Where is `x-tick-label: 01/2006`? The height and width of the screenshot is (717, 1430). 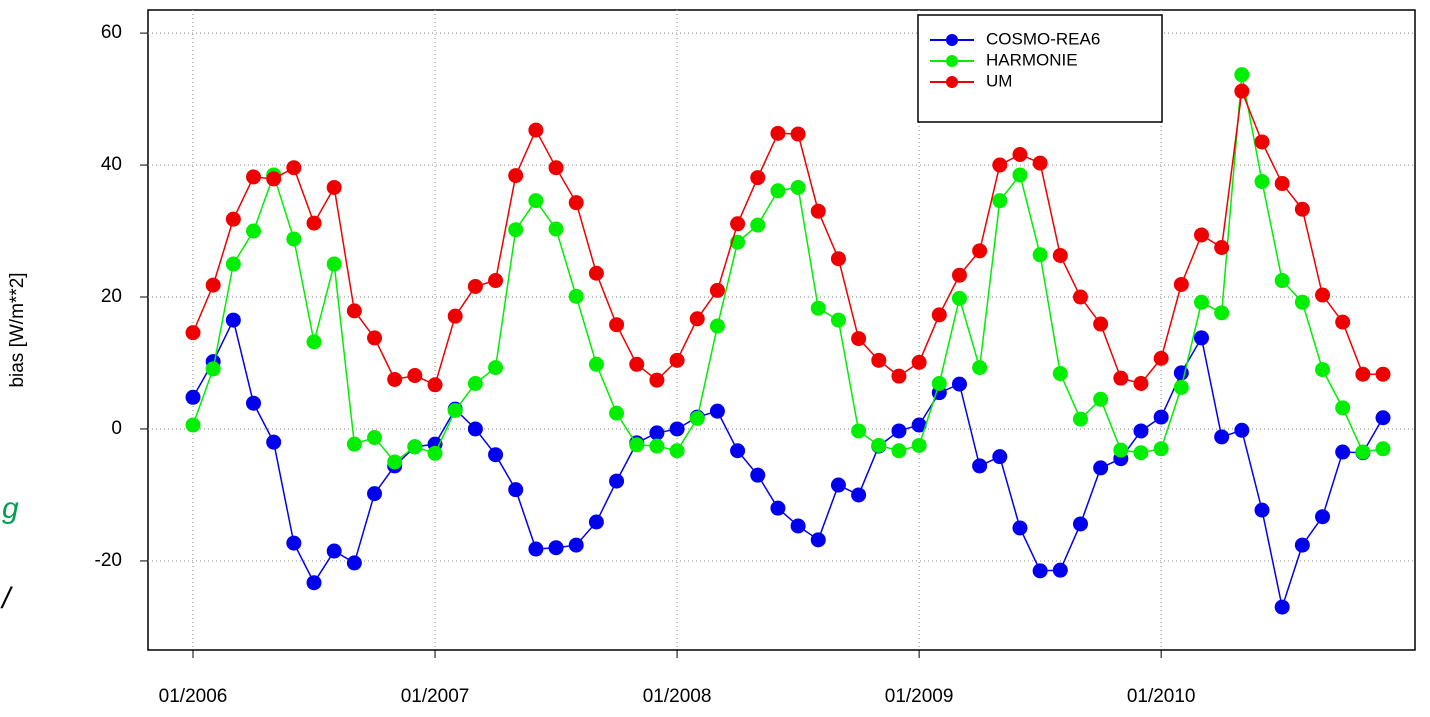
x-tick-label: 01/2006 is located at coordinates (193, 696).